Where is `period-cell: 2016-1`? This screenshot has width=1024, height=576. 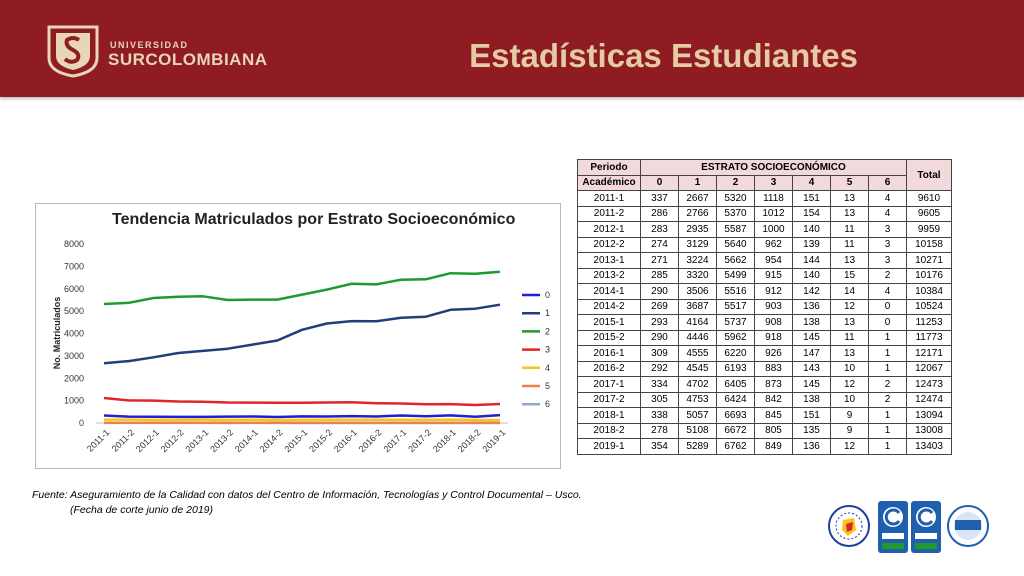
period-cell: 2016-1 is located at coordinates (609, 353).